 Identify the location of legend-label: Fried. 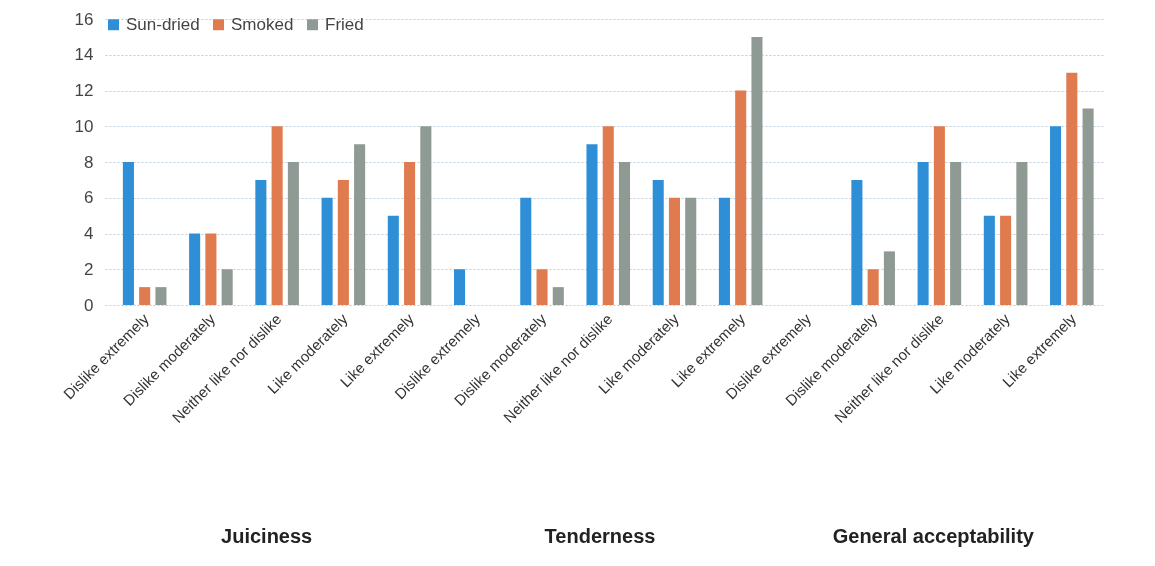
(344, 24).